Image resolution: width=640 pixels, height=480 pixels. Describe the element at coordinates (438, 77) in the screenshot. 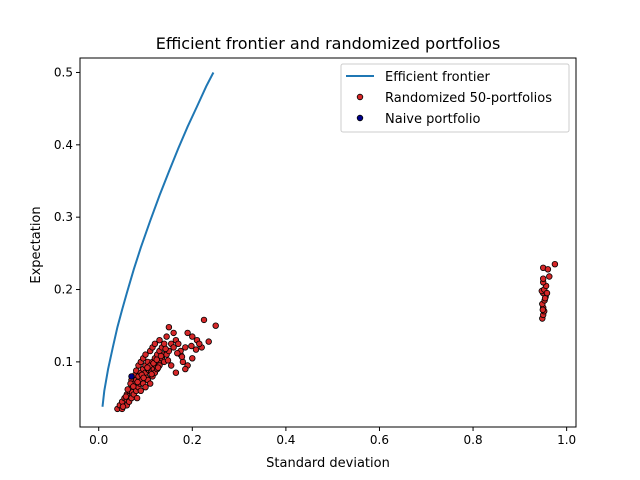

I see `legend-label-frontier: Efficient frontier` at that location.